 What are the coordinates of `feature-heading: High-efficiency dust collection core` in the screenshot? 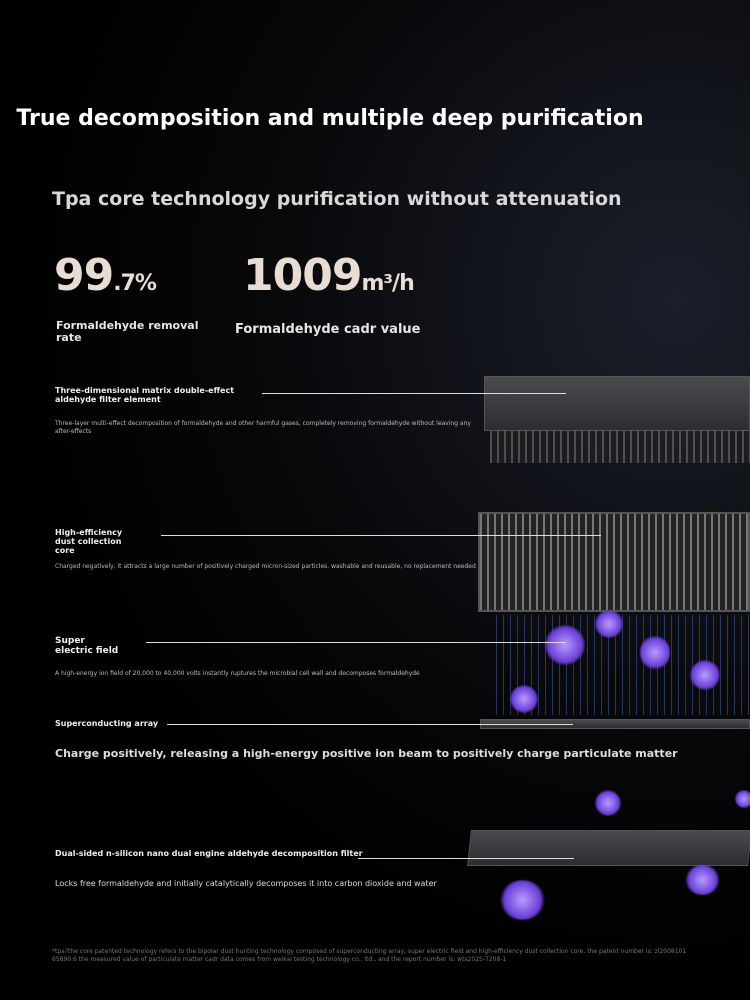 It's located at (89, 541).